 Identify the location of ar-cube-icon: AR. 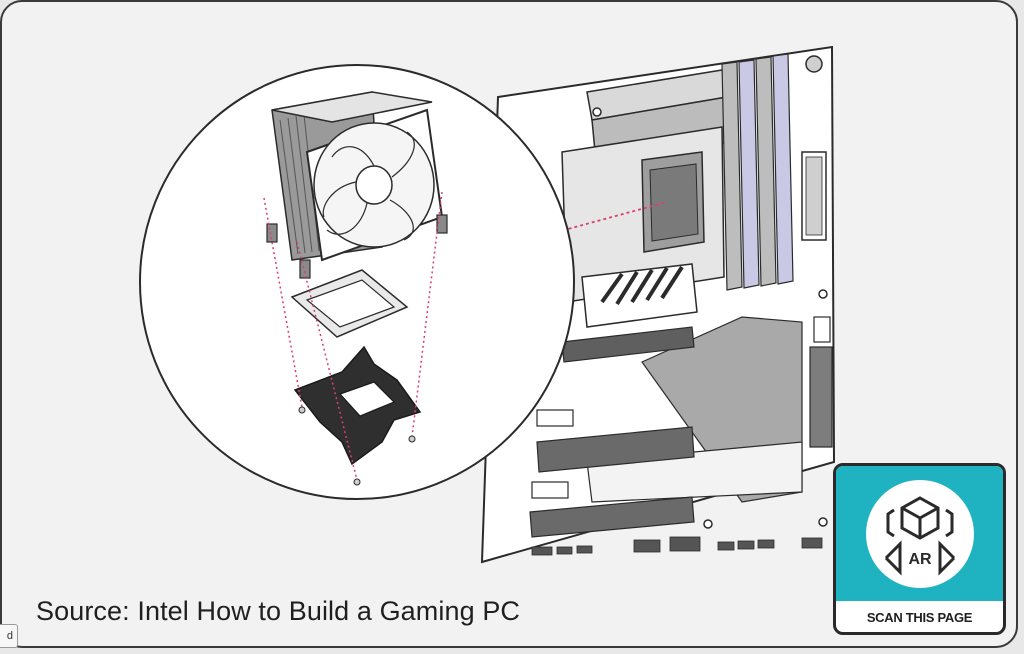
(920, 536).